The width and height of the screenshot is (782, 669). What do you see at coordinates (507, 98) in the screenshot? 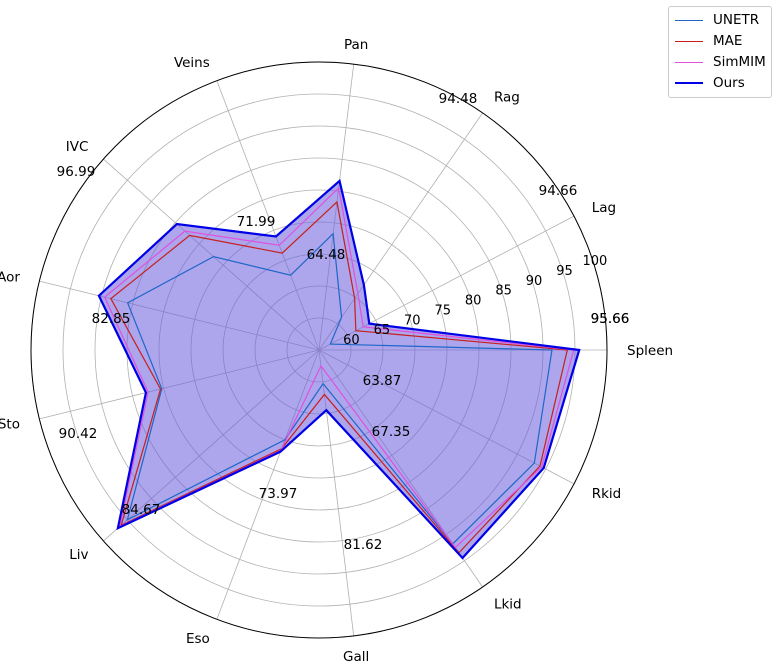
I see `category-label-rag: Rag` at bounding box center [507, 98].